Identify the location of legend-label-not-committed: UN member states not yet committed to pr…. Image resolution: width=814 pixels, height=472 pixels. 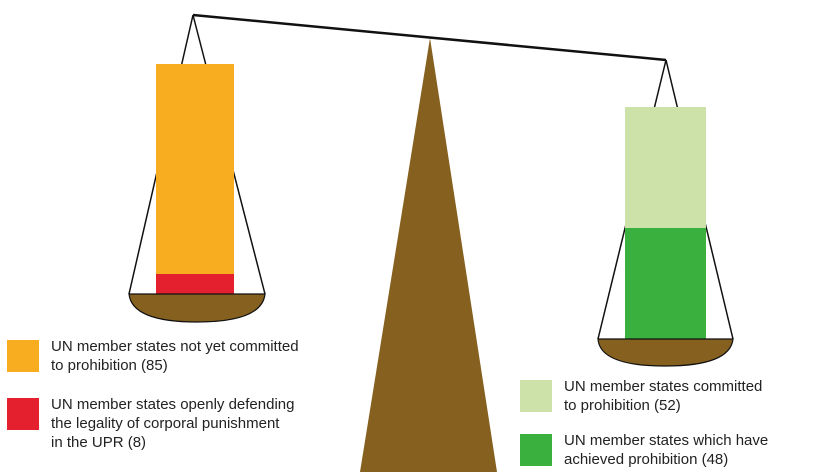
(175, 356).